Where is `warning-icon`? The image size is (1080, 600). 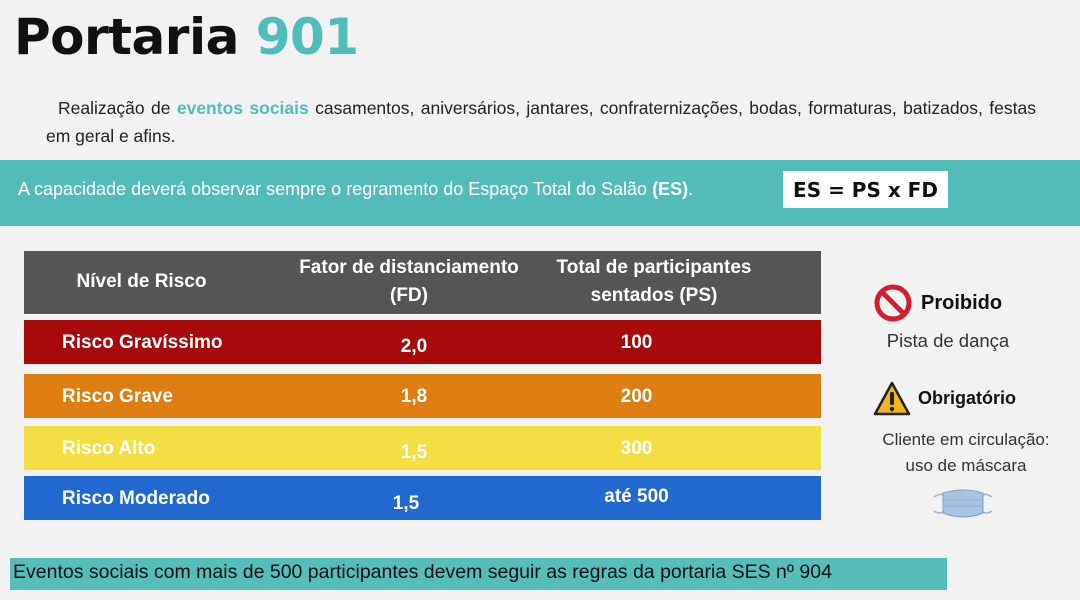 warning-icon is located at coordinates (892, 398).